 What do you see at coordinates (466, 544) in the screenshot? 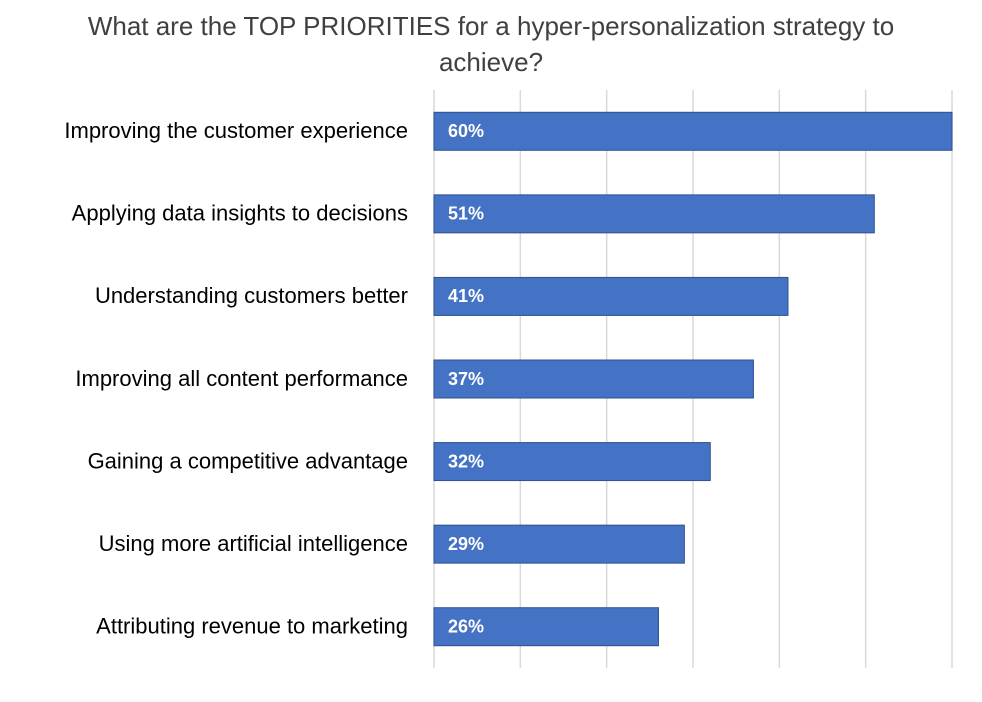
I see `data-label: 29%` at bounding box center [466, 544].